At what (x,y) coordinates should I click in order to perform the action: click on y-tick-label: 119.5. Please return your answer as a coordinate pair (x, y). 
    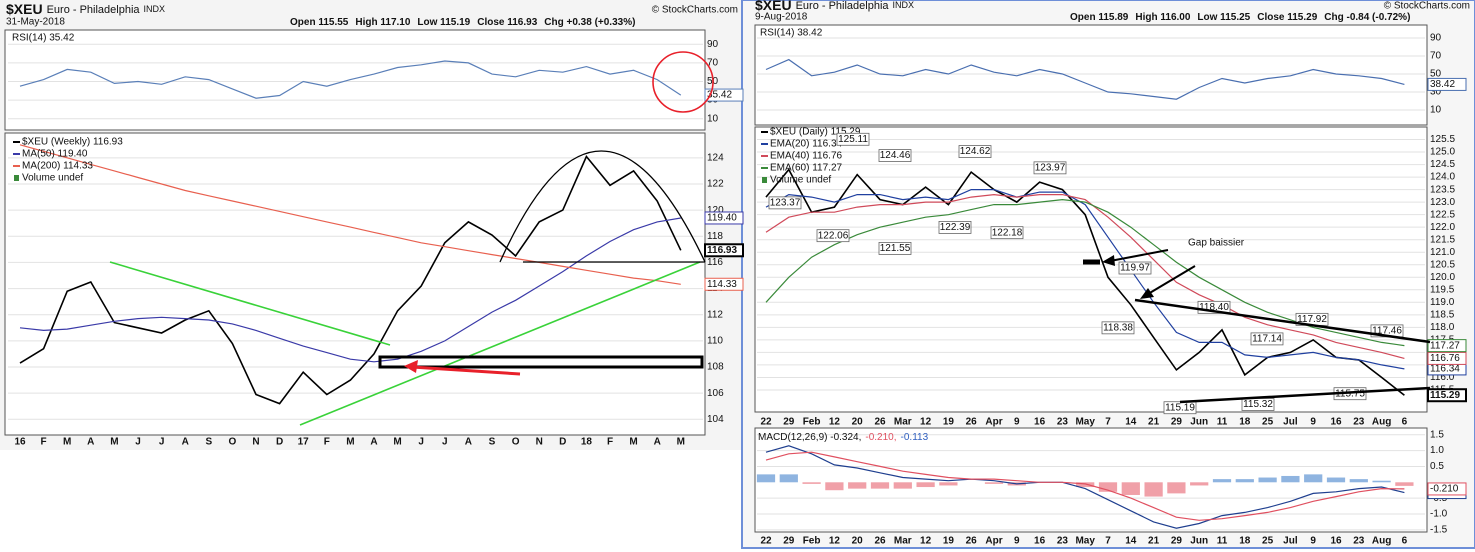
    Looking at the image, I should click on (1442, 289).